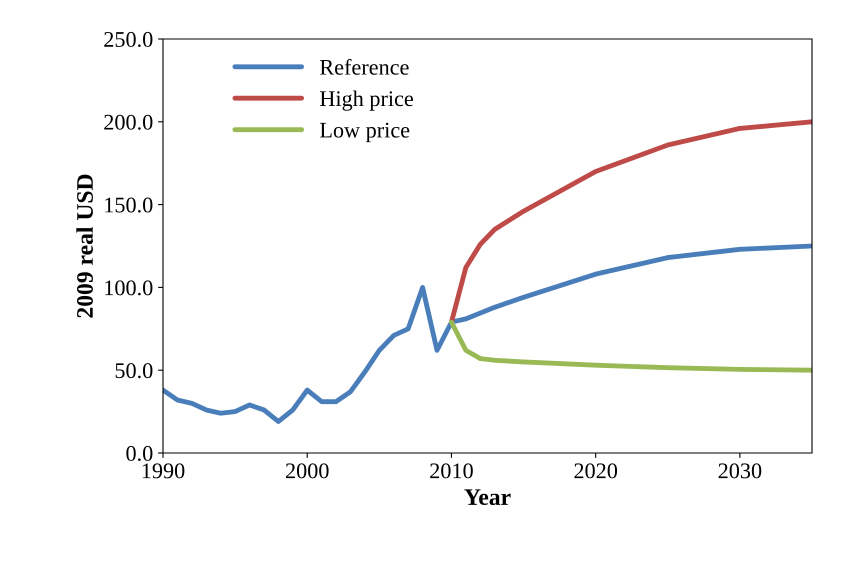 The width and height of the screenshot is (855, 566). Describe the element at coordinates (630, 346) in the screenshot. I see `line-series` at that location.